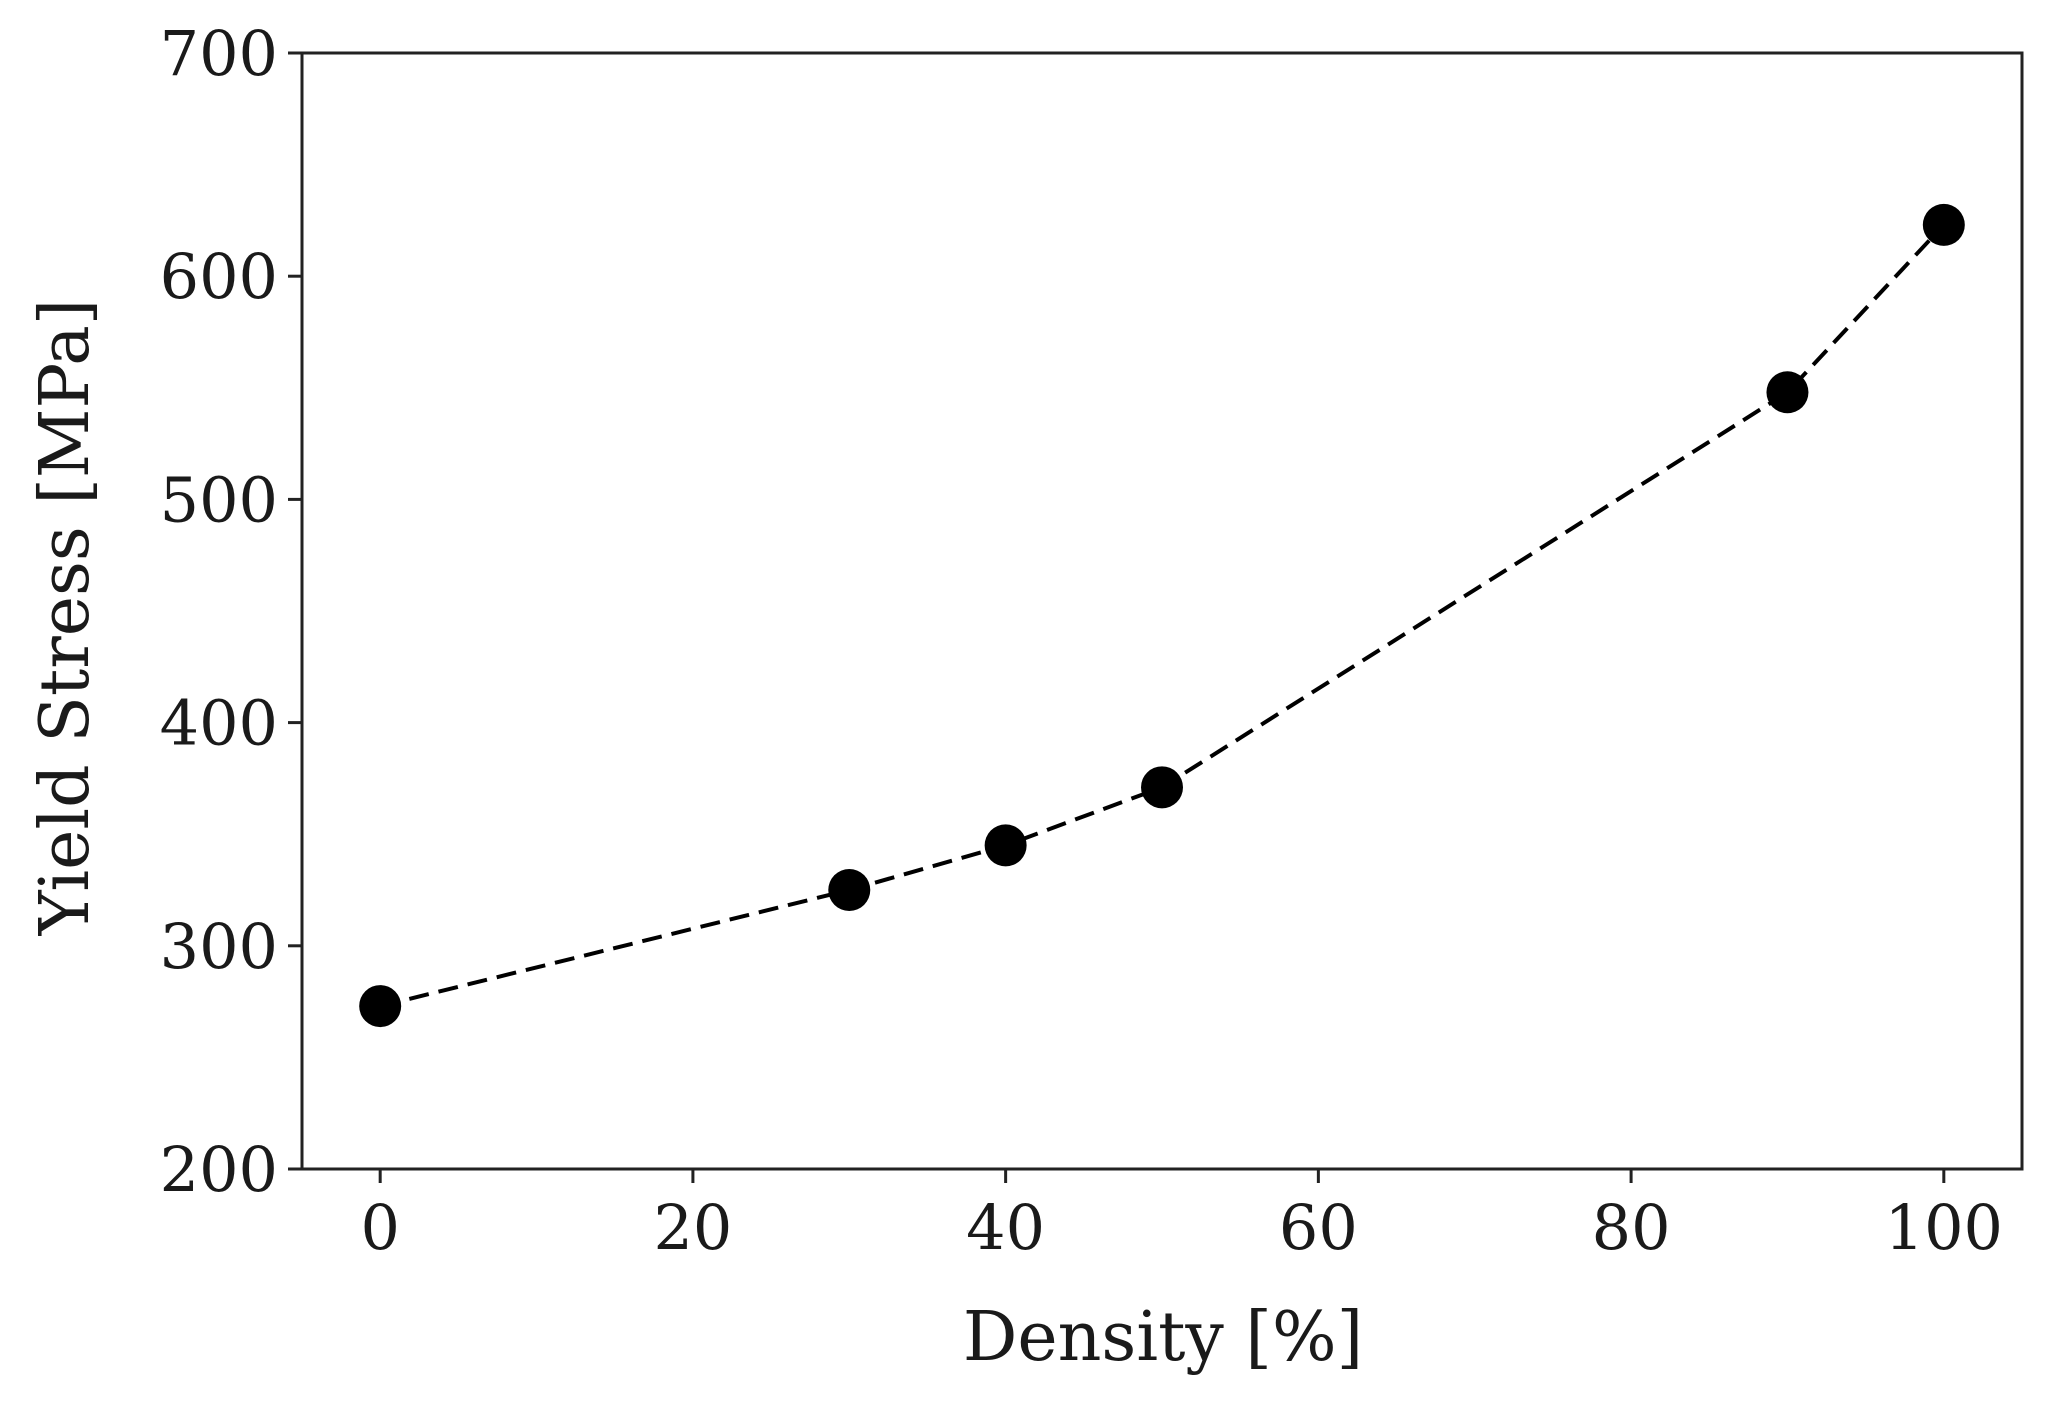 This screenshot has width=2063, height=1406. What do you see at coordinates (1163, 1337) in the screenshot?
I see `x-axis-label: Density [%]` at bounding box center [1163, 1337].